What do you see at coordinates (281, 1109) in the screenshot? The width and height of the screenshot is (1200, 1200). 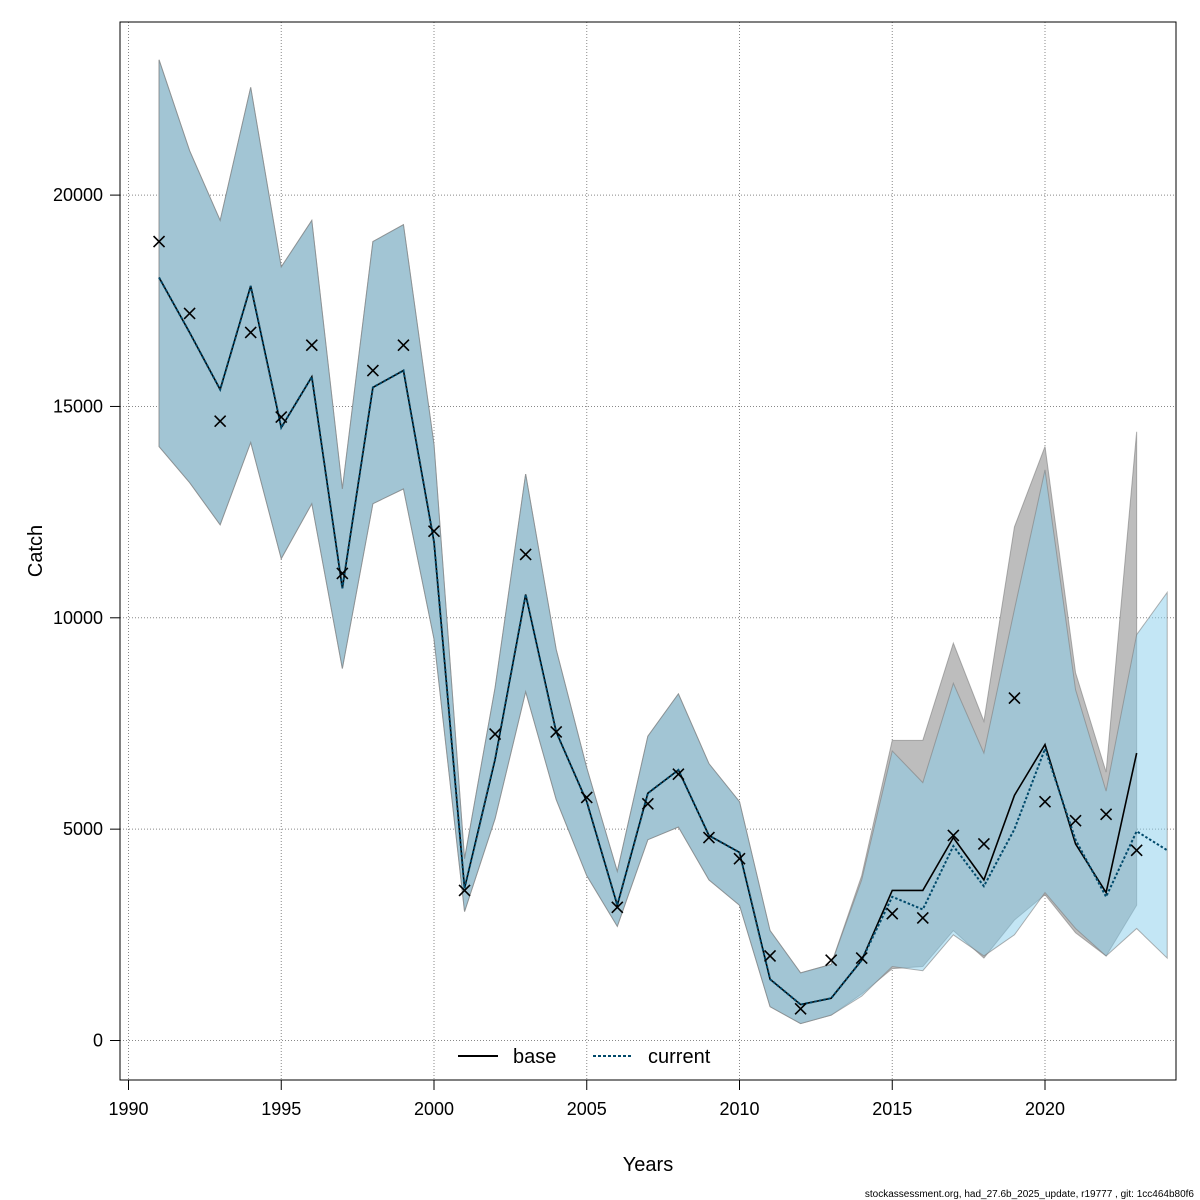 I see `x-tick-label: 1995` at bounding box center [281, 1109].